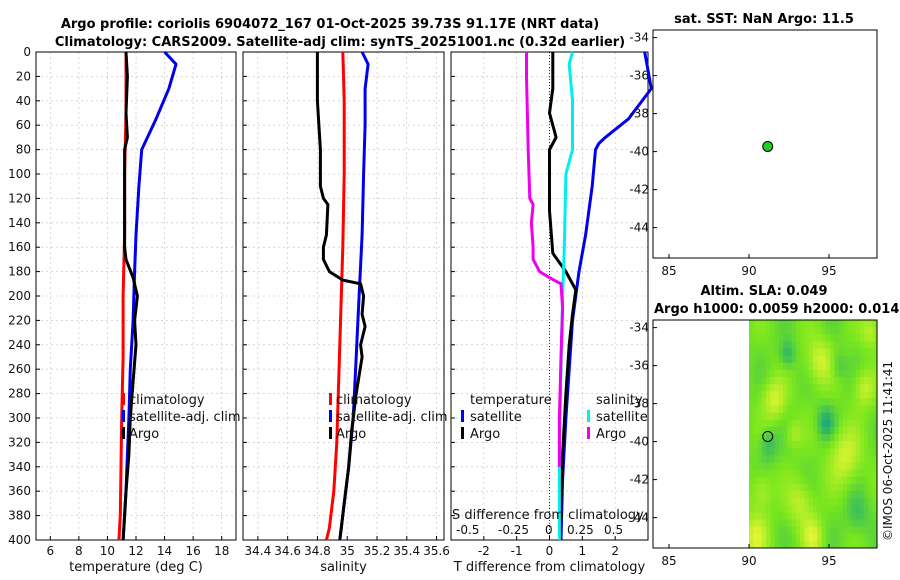 The height and width of the screenshot is (580, 900). Describe the element at coordinates (765, 434) in the screenshot. I see `sla-map-frame` at that location.